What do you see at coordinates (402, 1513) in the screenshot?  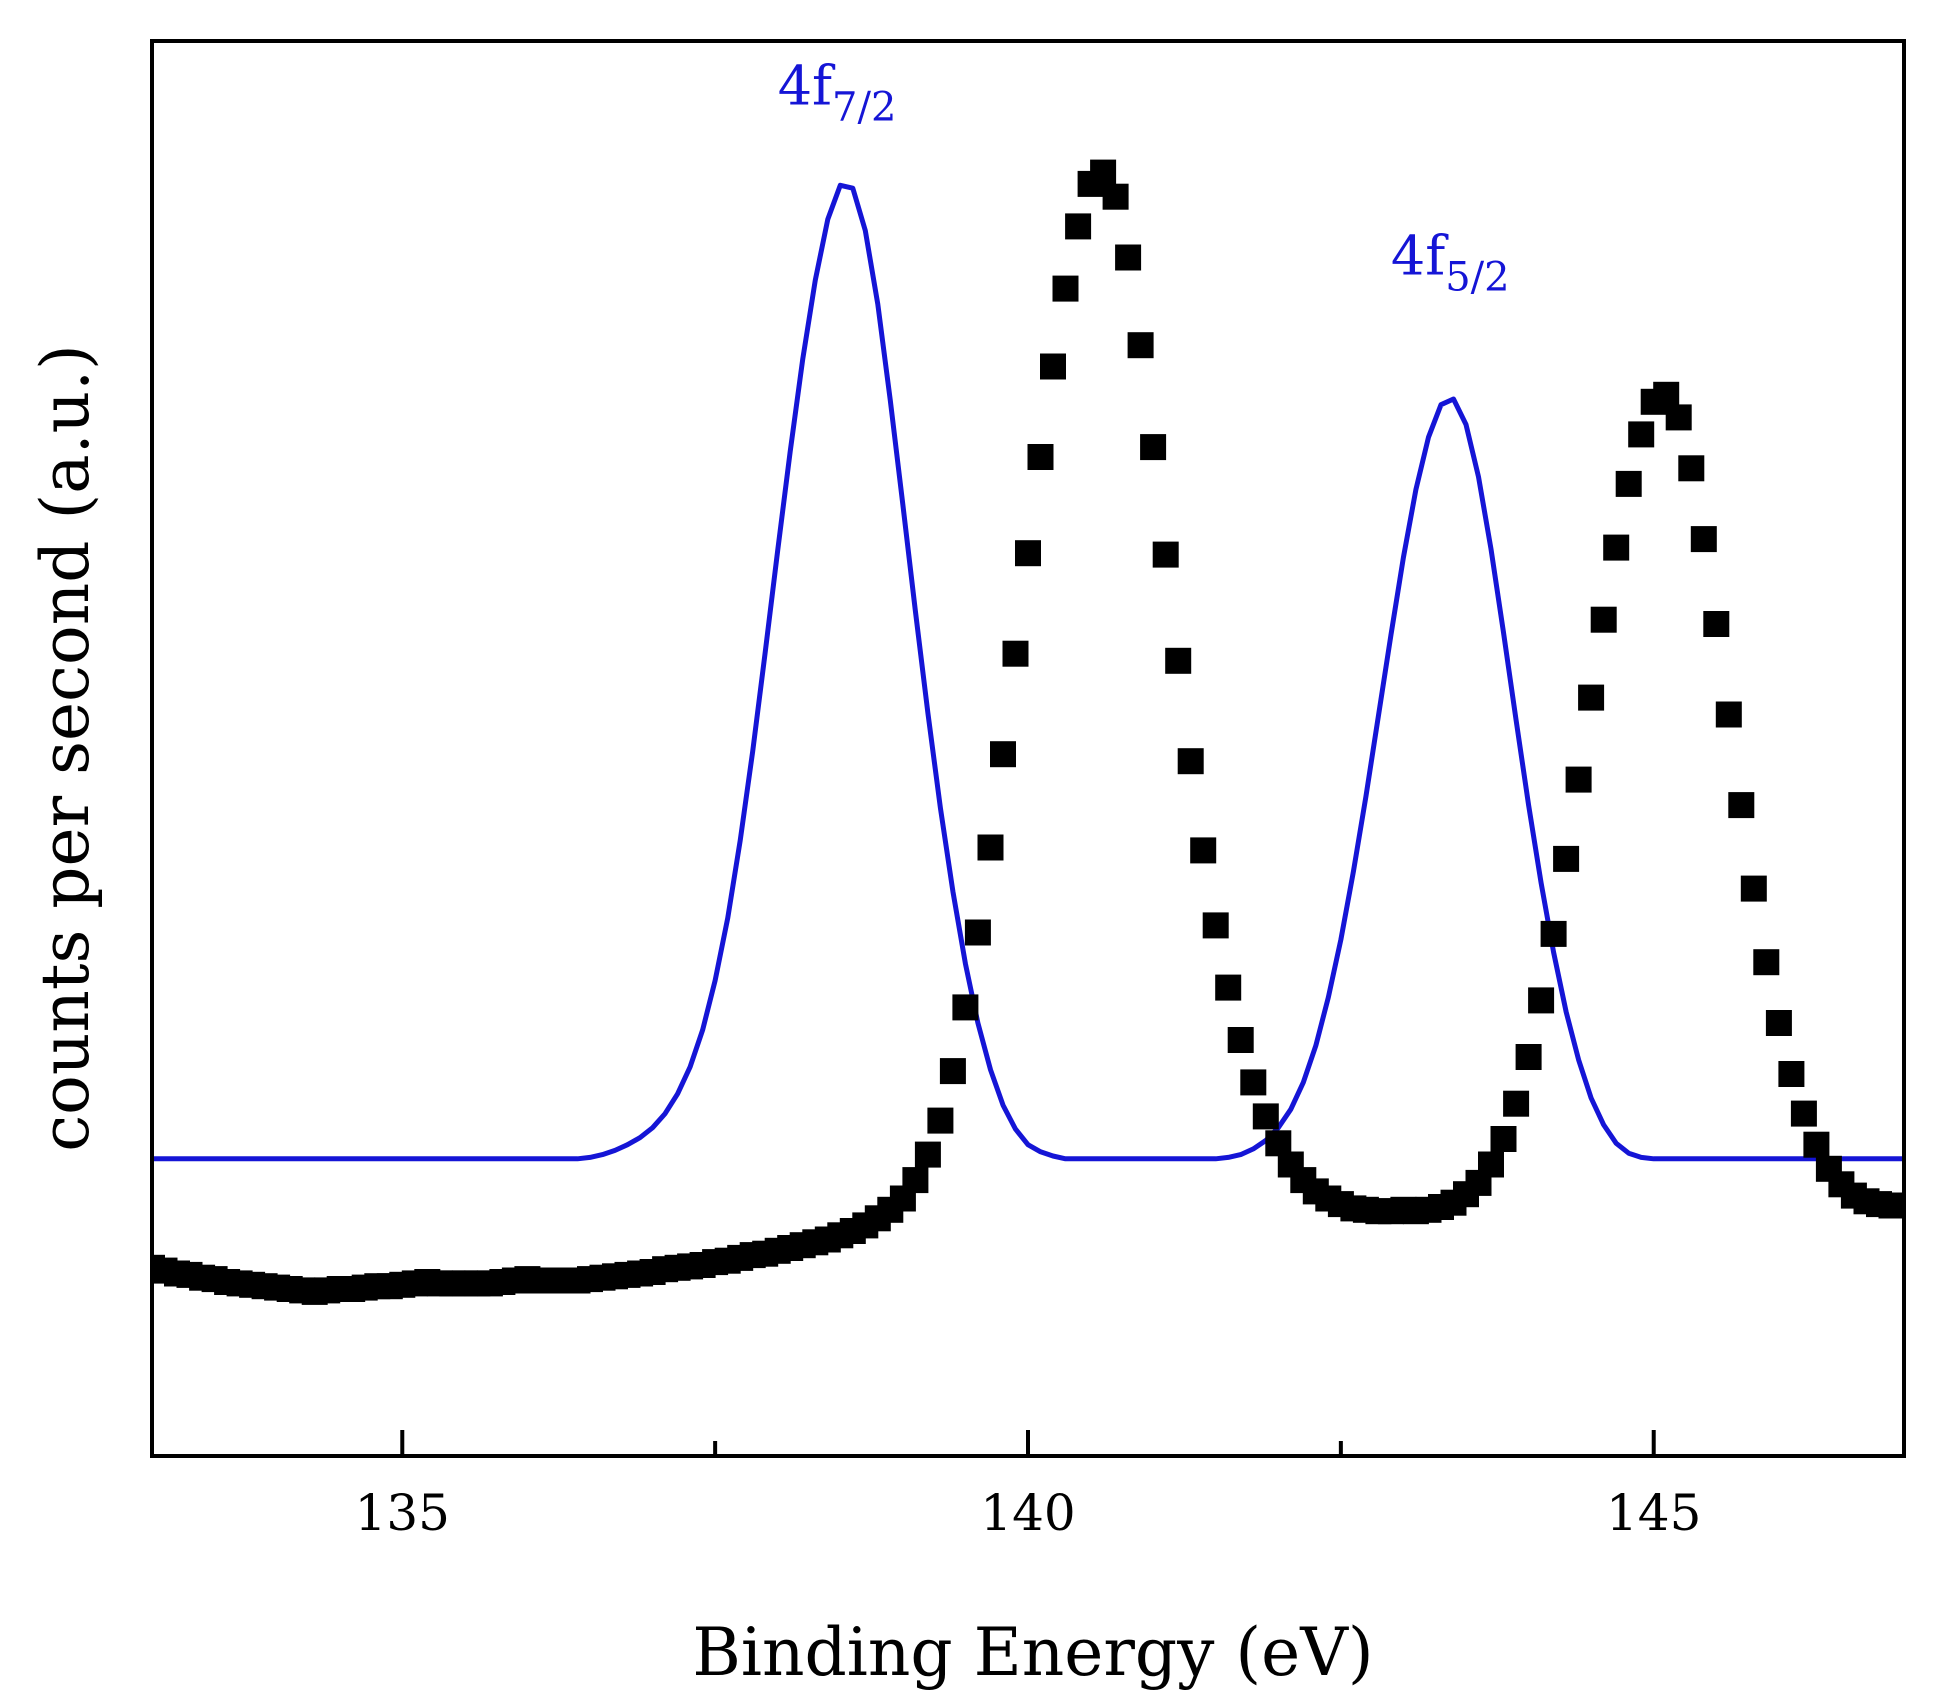 I see `x-tick-label-0: 135` at bounding box center [402, 1513].